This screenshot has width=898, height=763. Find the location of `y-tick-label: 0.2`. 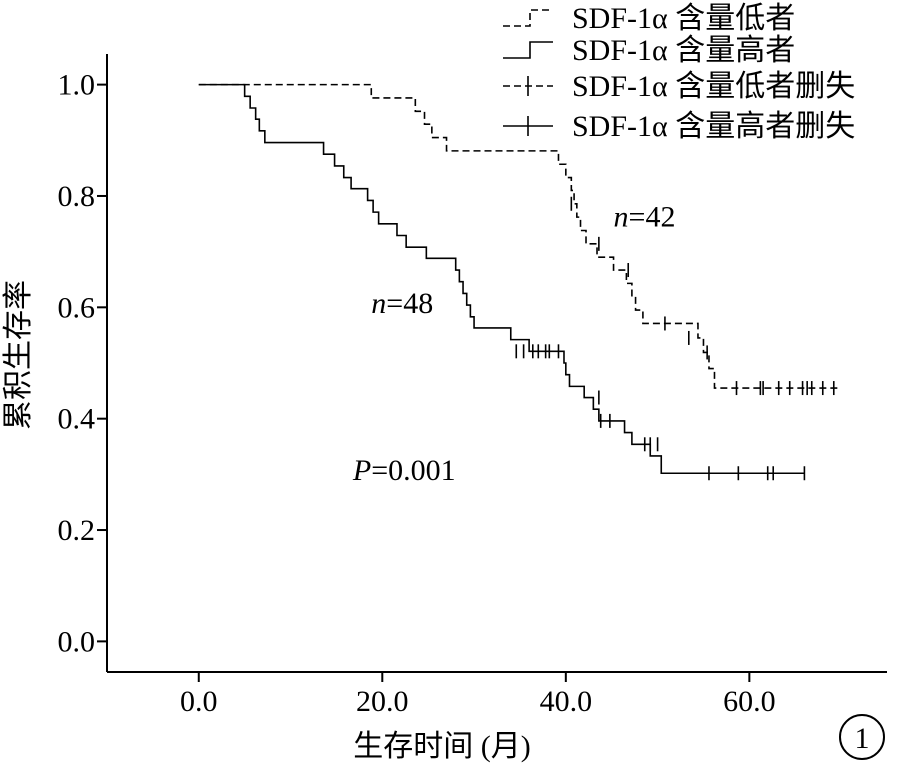

y-tick-label: 0.2 is located at coordinates (77, 530).